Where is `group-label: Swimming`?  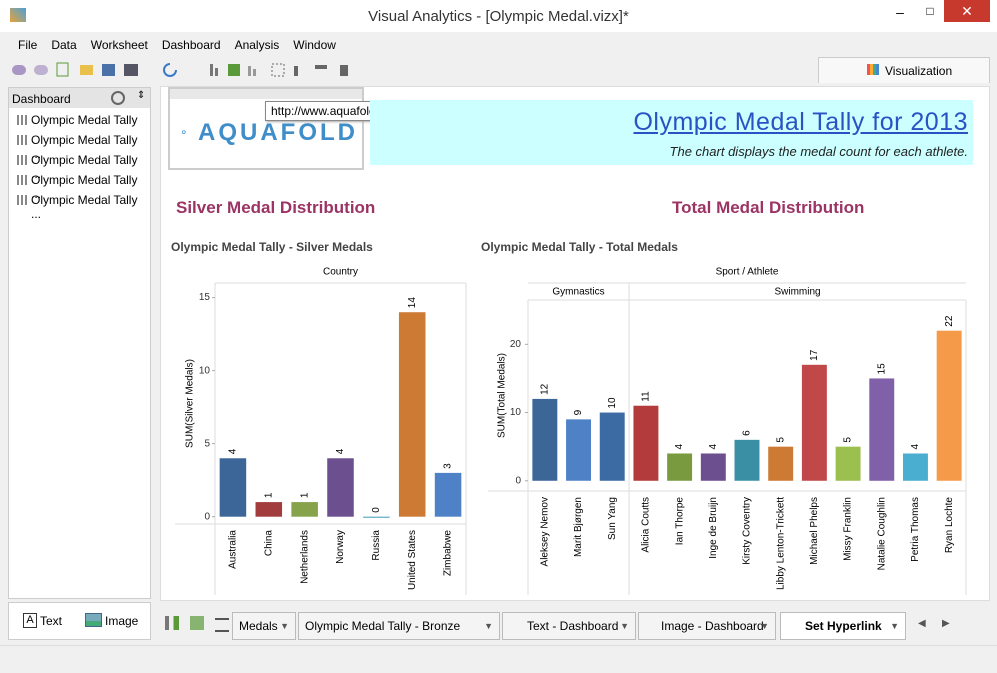
group-label: Swimming is located at coordinates (797, 292).